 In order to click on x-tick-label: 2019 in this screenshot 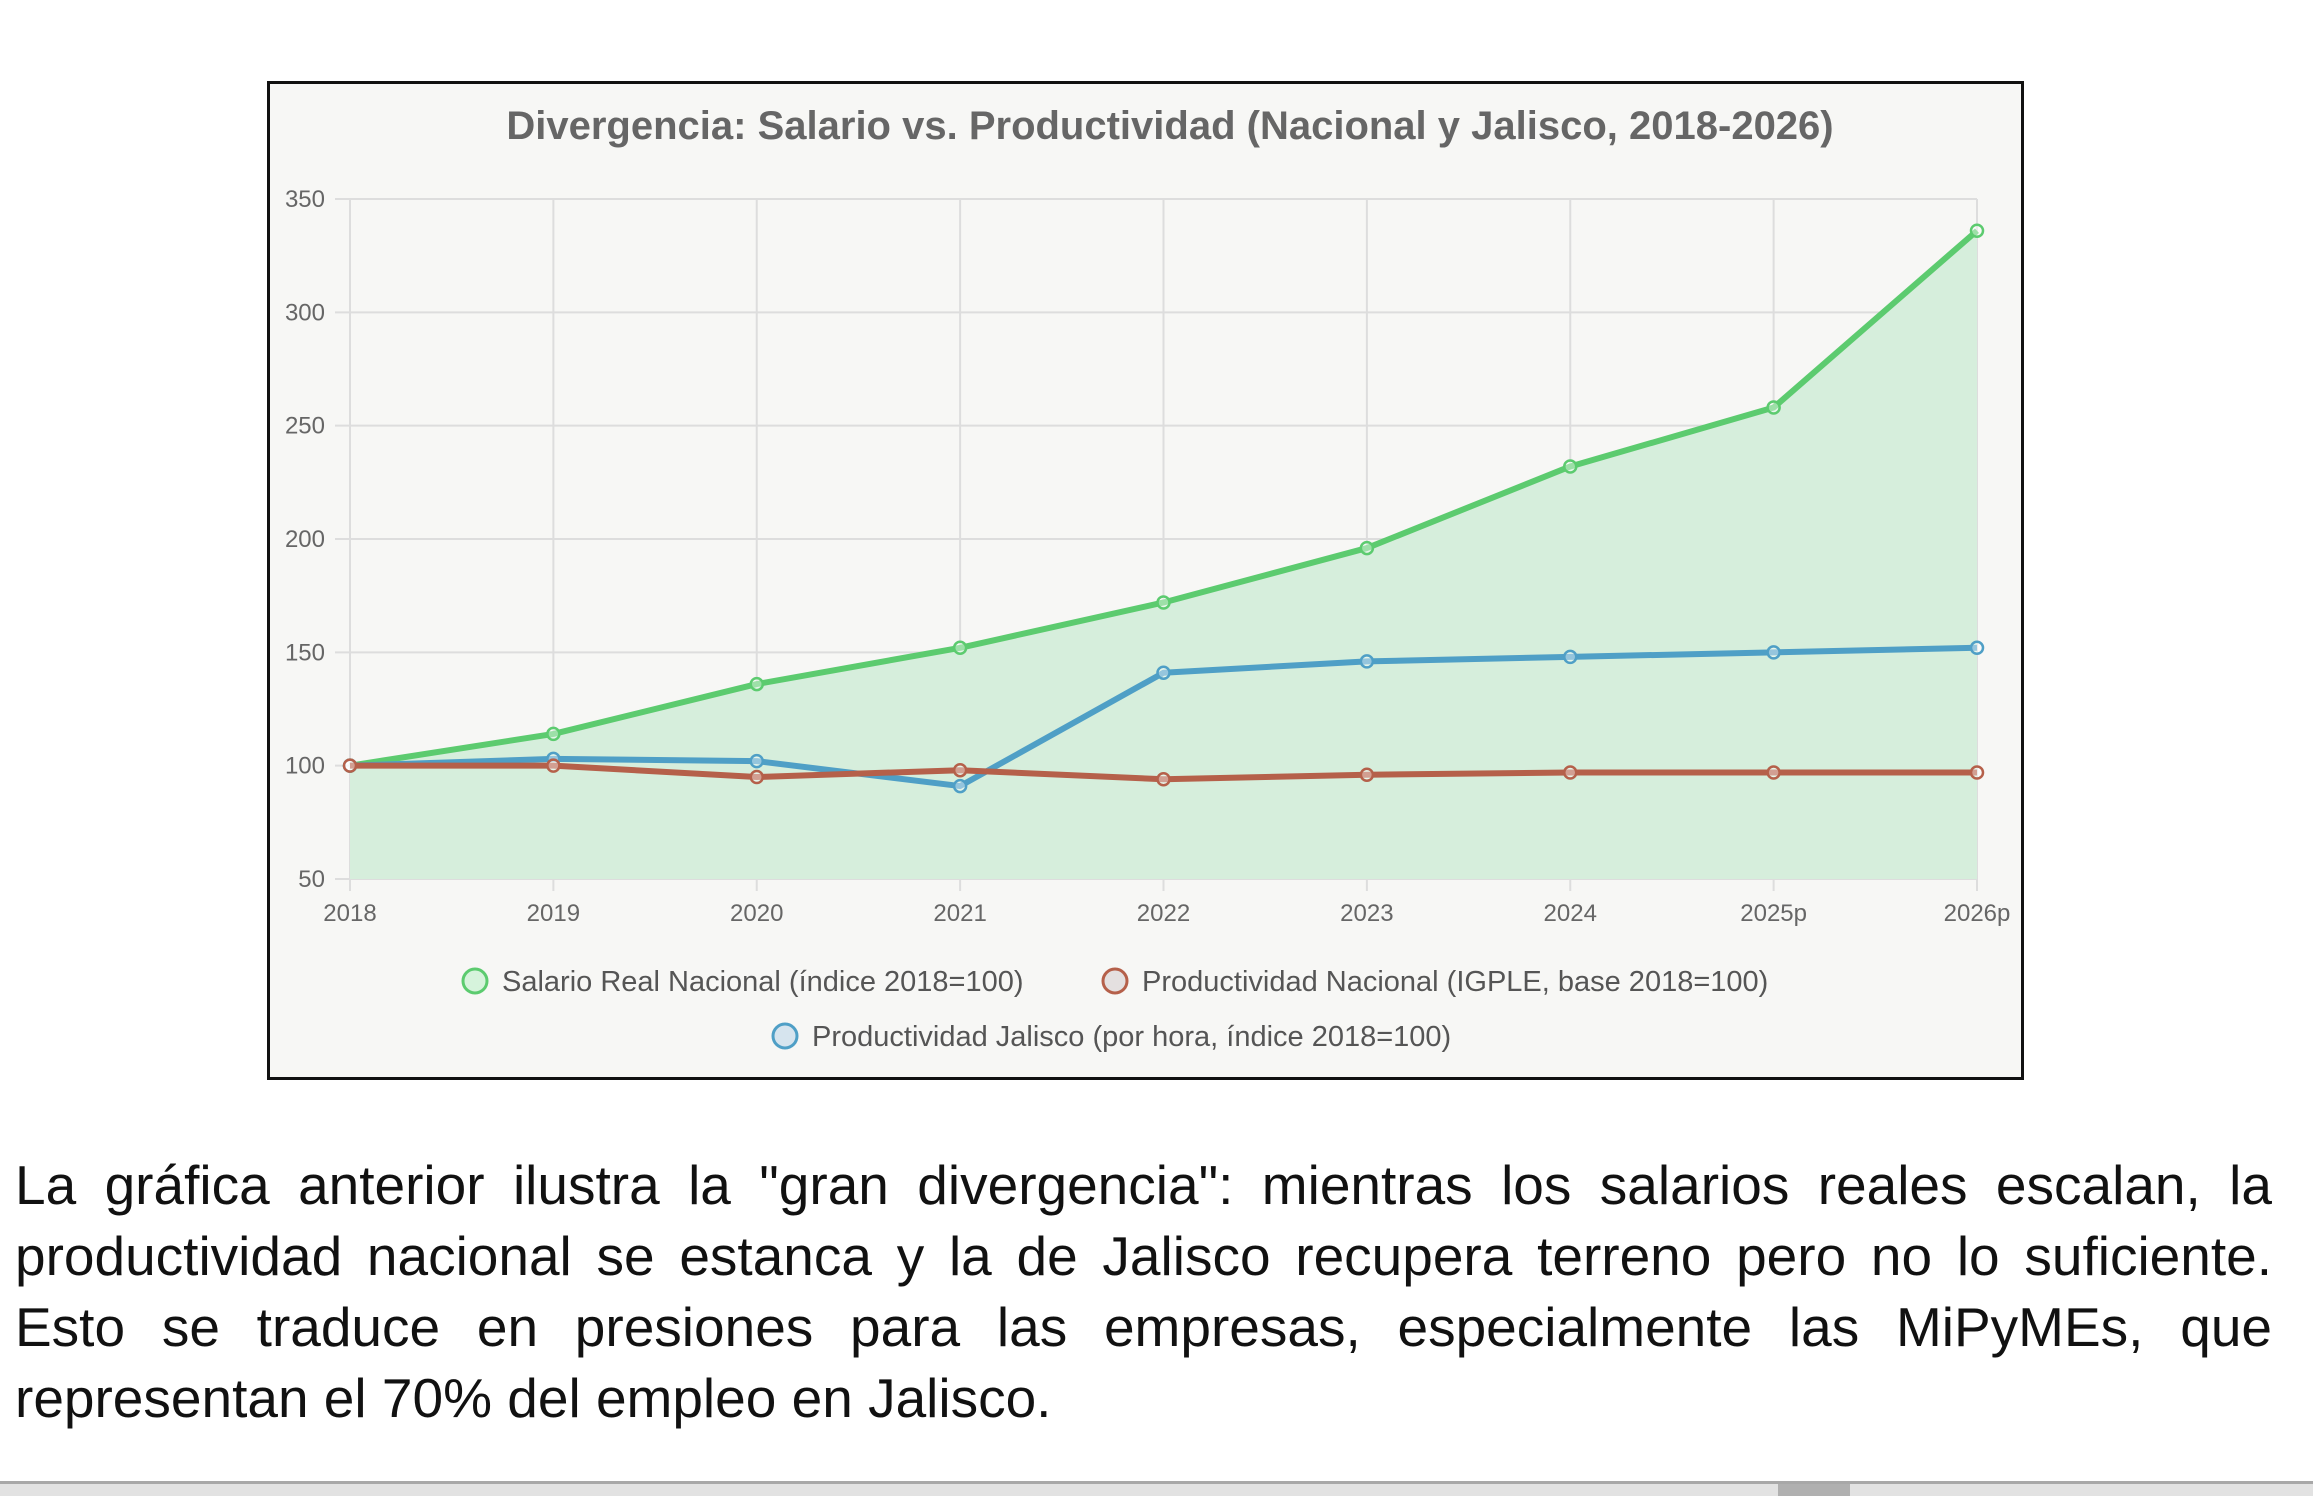, I will do `click(553, 913)`.